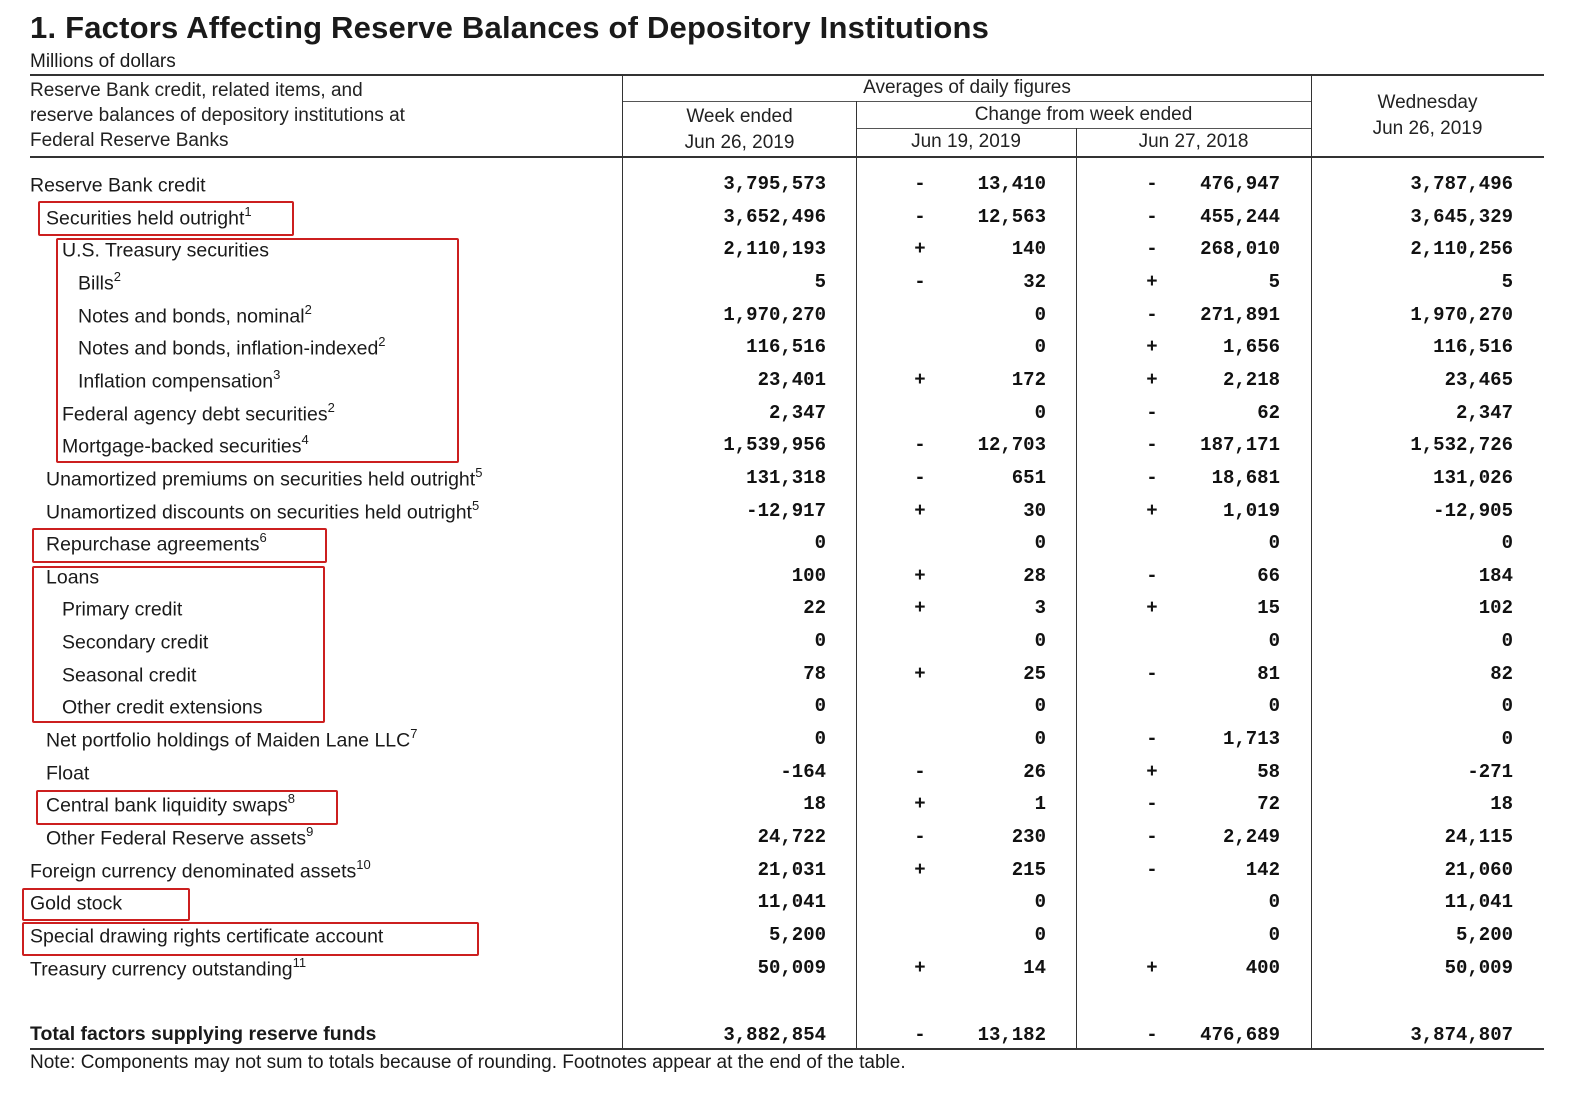 Image resolution: width=1596 pixels, height=1112 pixels. What do you see at coordinates (149, 217) in the screenshot?
I see `row-label: Securities held outright1` at bounding box center [149, 217].